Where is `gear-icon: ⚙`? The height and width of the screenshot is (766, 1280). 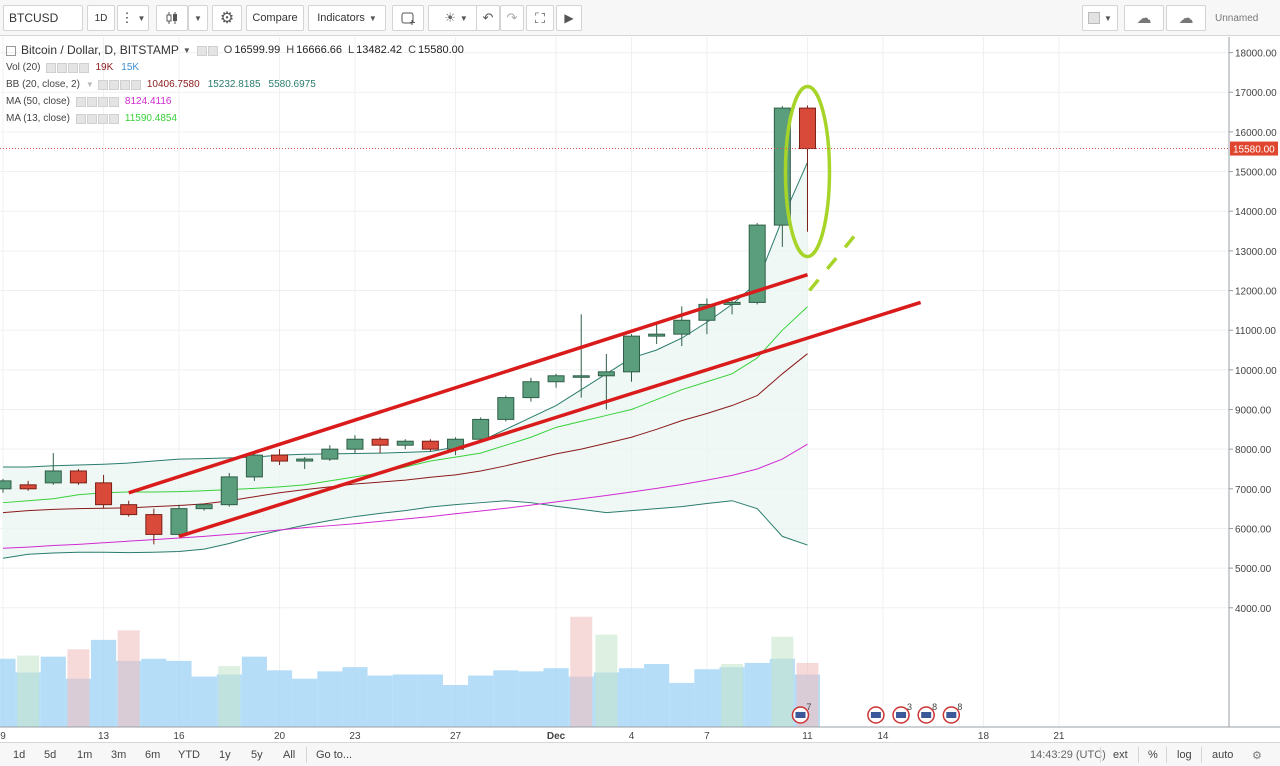 gear-icon: ⚙ is located at coordinates (1257, 755).